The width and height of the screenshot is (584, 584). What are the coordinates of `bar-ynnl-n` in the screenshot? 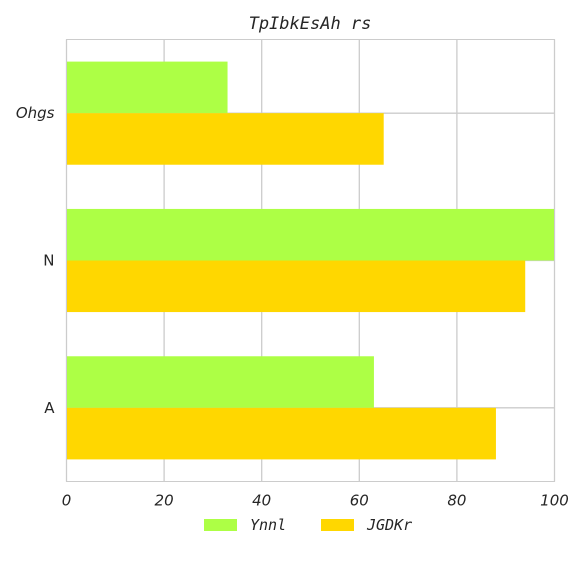 It's located at (310, 234).